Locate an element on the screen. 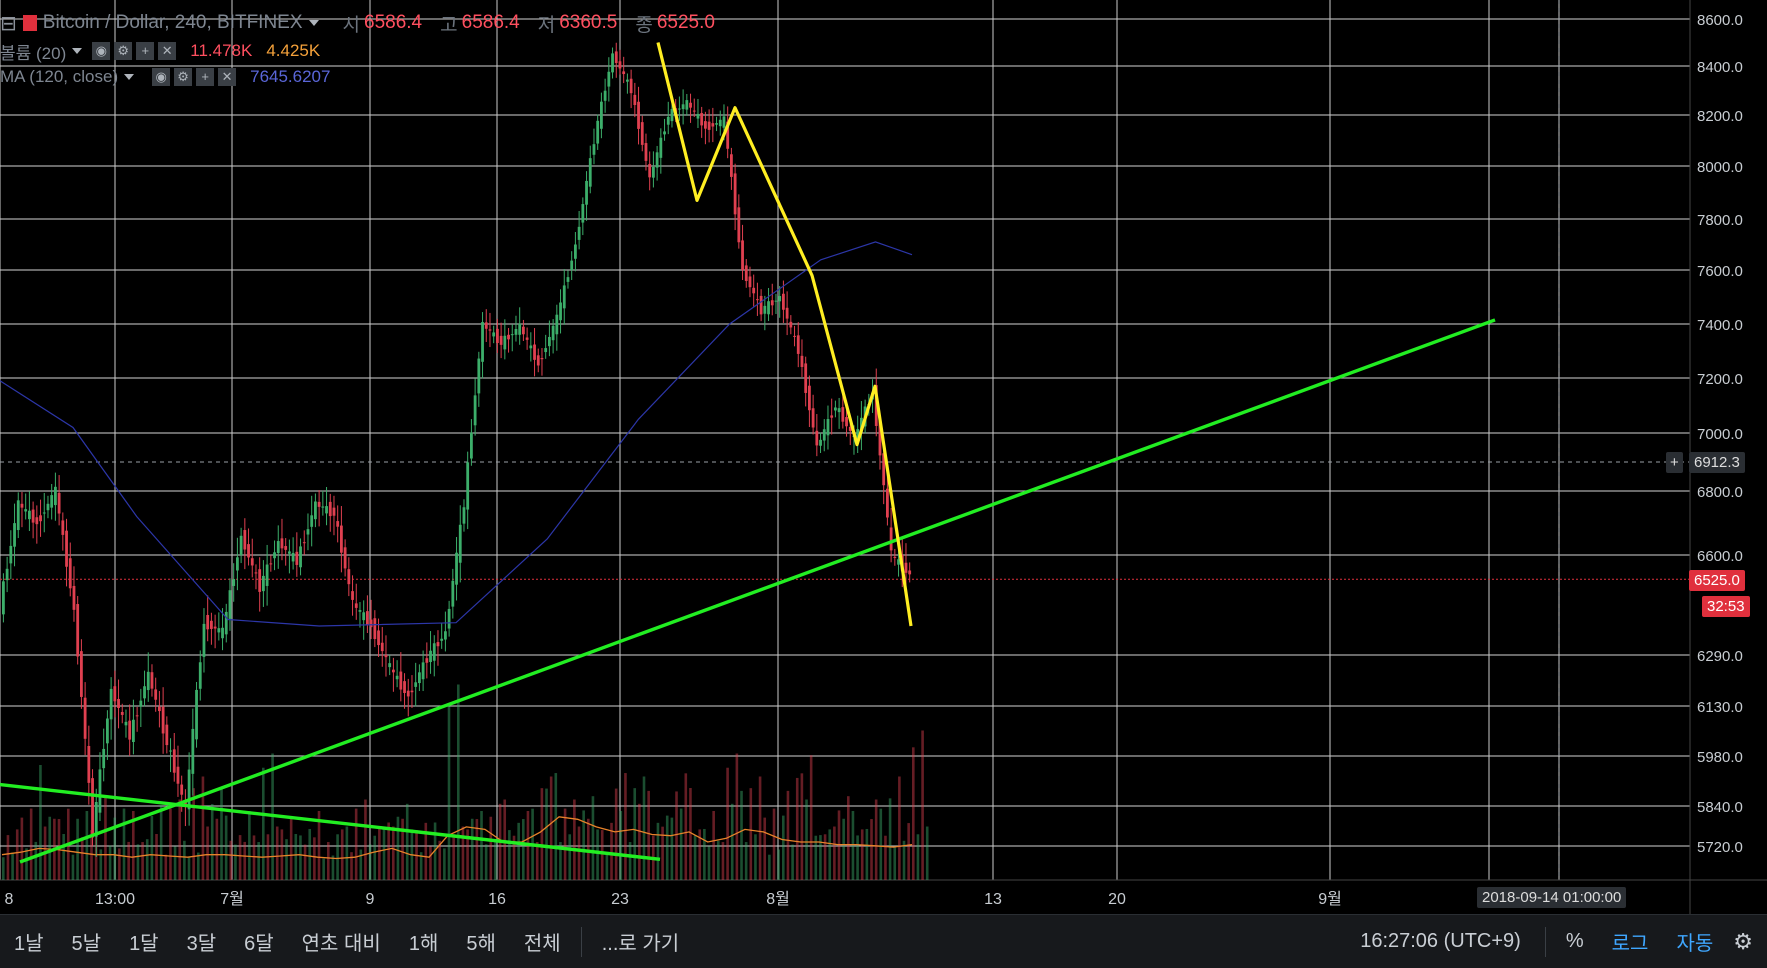 Image resolution: width=1767 pixels, height=968 pixels. range-button-6: 1해 is located at coordinates (423, 944).